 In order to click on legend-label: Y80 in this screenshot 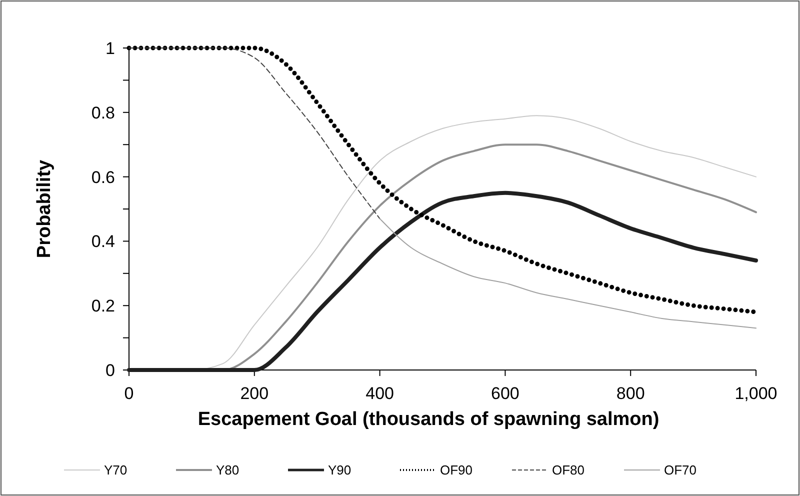, I will do `click(228, 470)`.